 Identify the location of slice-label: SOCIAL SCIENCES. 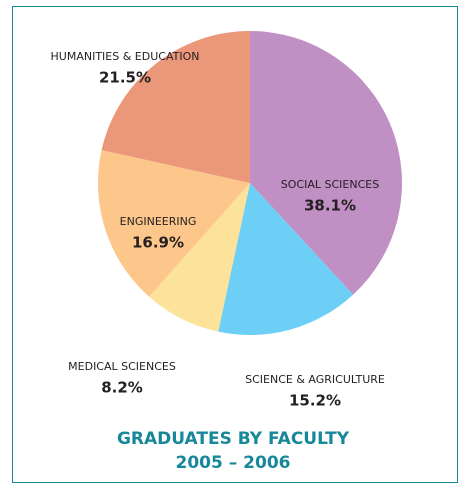
(330, 184).